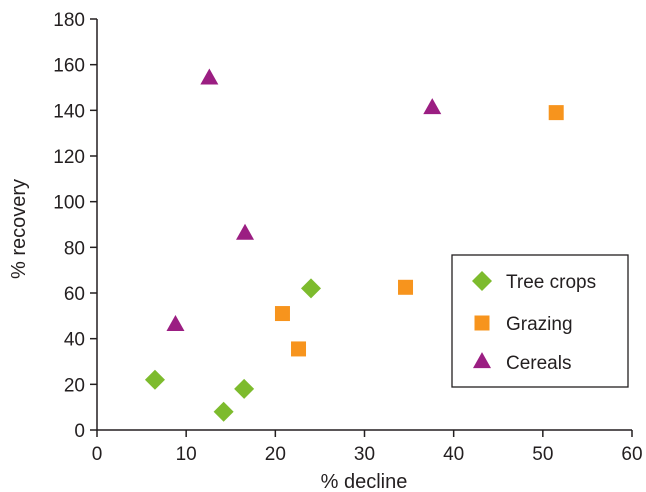 This screenshot has width=646, height=492. Describe the element at coordinates (69, 66) in the screenshot. I see `y-tick-label: 160` at that location.